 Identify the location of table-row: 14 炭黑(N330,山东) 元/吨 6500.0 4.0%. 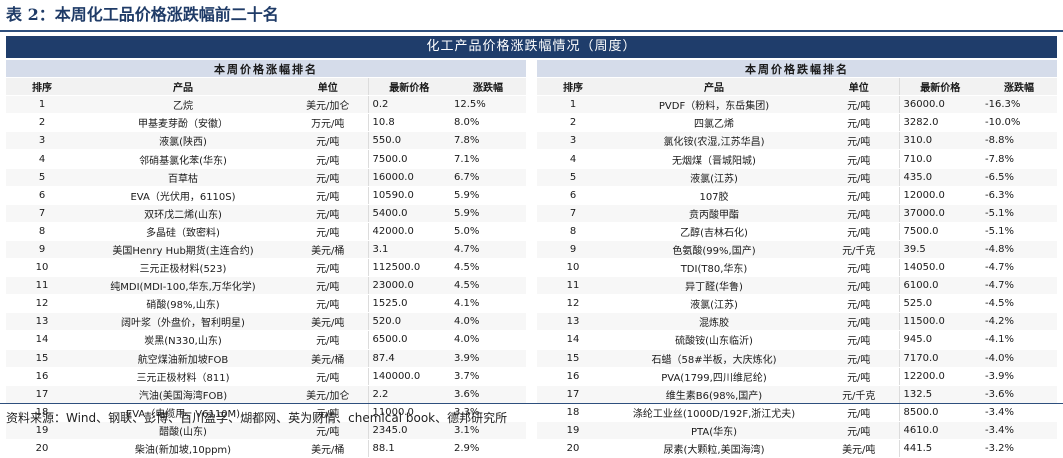
(266, 340).